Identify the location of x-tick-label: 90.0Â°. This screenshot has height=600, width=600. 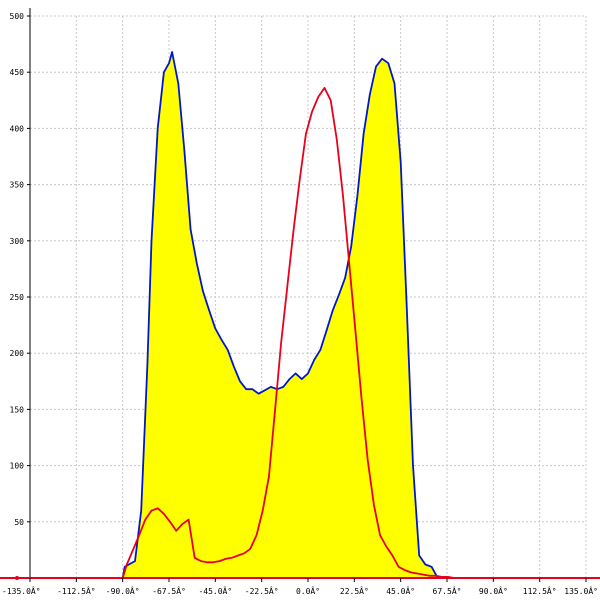
(493, 590).